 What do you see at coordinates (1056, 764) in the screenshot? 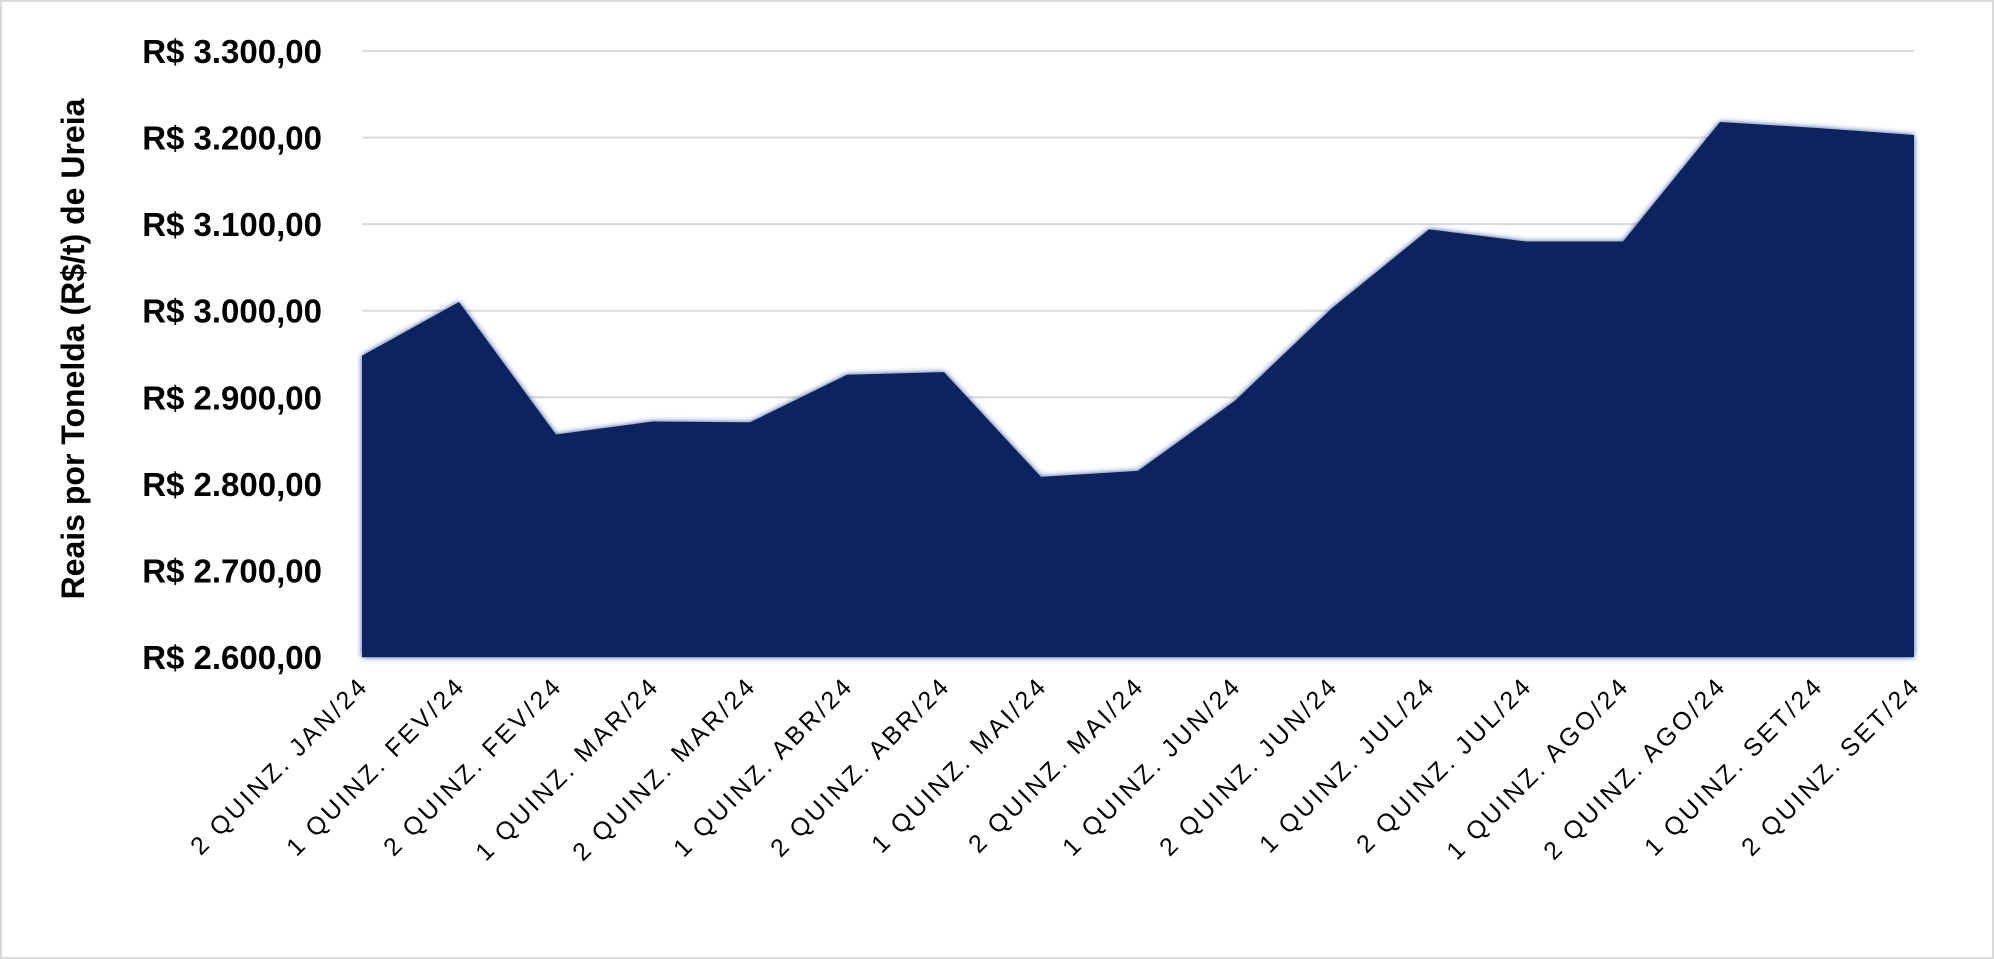
I see `x-tick-label: 2 QUINZ. MAI/24` at bounding box center [1056, 764].